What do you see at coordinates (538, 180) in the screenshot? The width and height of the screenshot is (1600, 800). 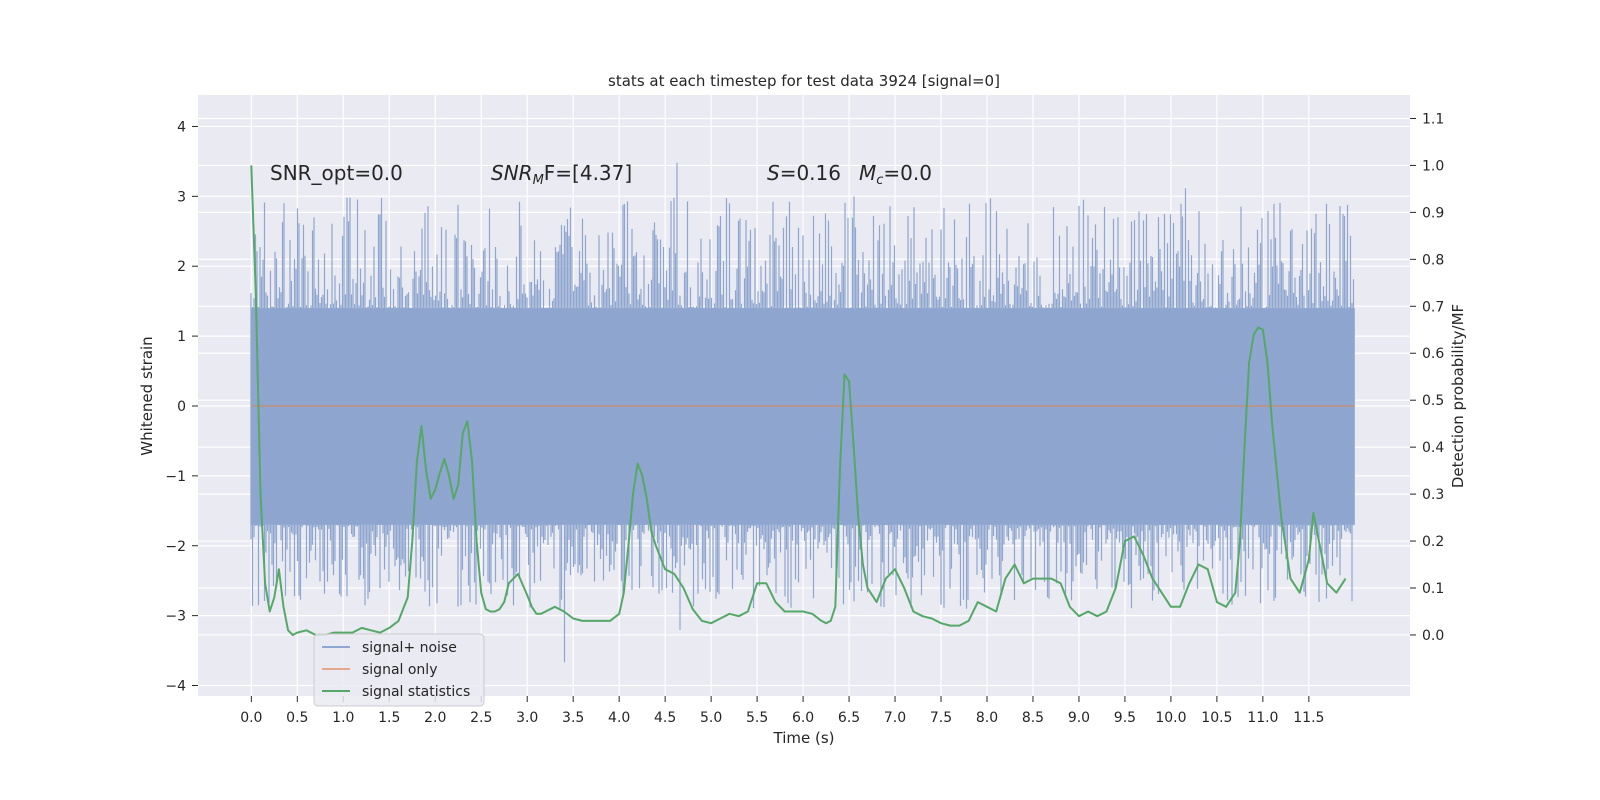 I see `annotation-snr-mf-sub: M` at bounding box center [538, 180].